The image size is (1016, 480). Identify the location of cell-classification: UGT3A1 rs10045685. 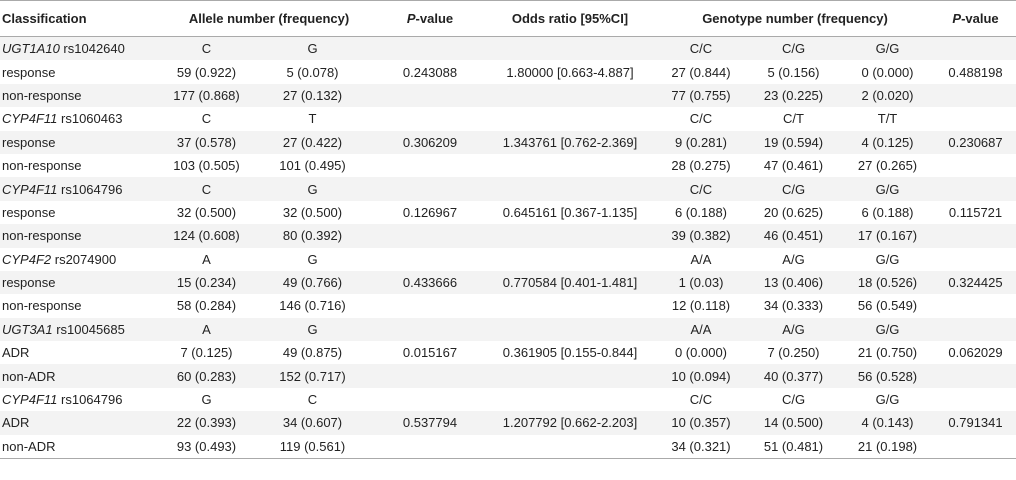
(81, 329).